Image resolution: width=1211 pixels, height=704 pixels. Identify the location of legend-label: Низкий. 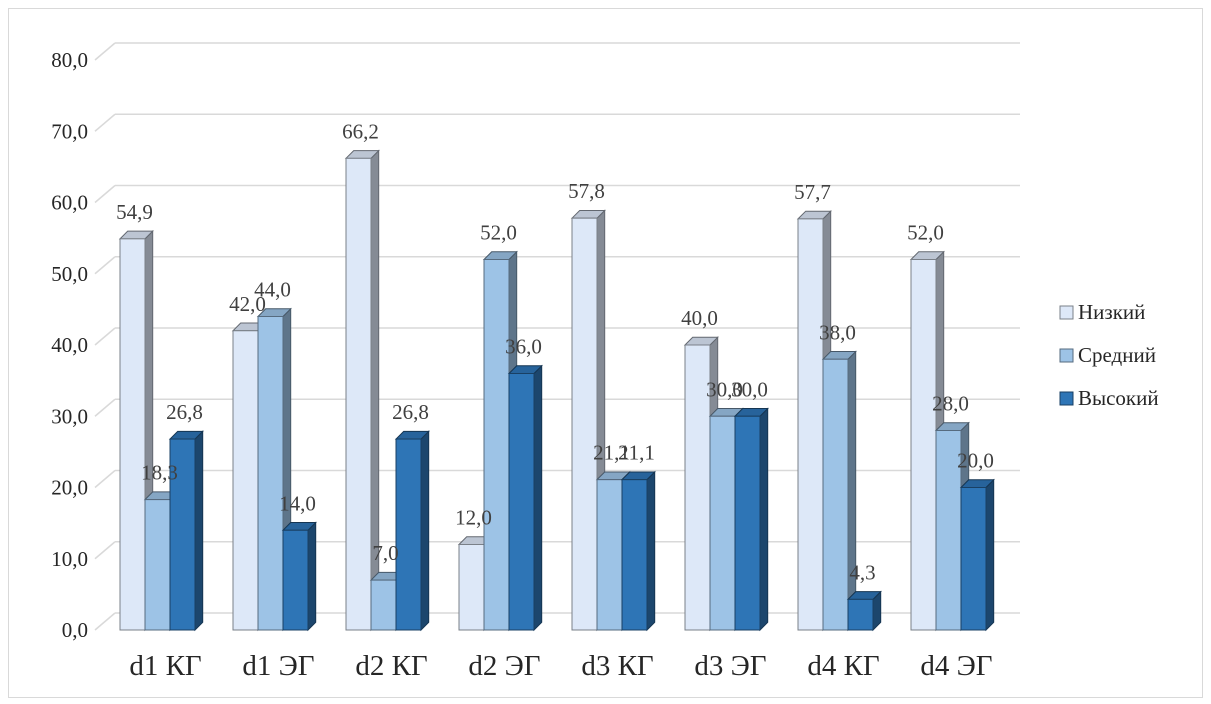
(1111, 312).